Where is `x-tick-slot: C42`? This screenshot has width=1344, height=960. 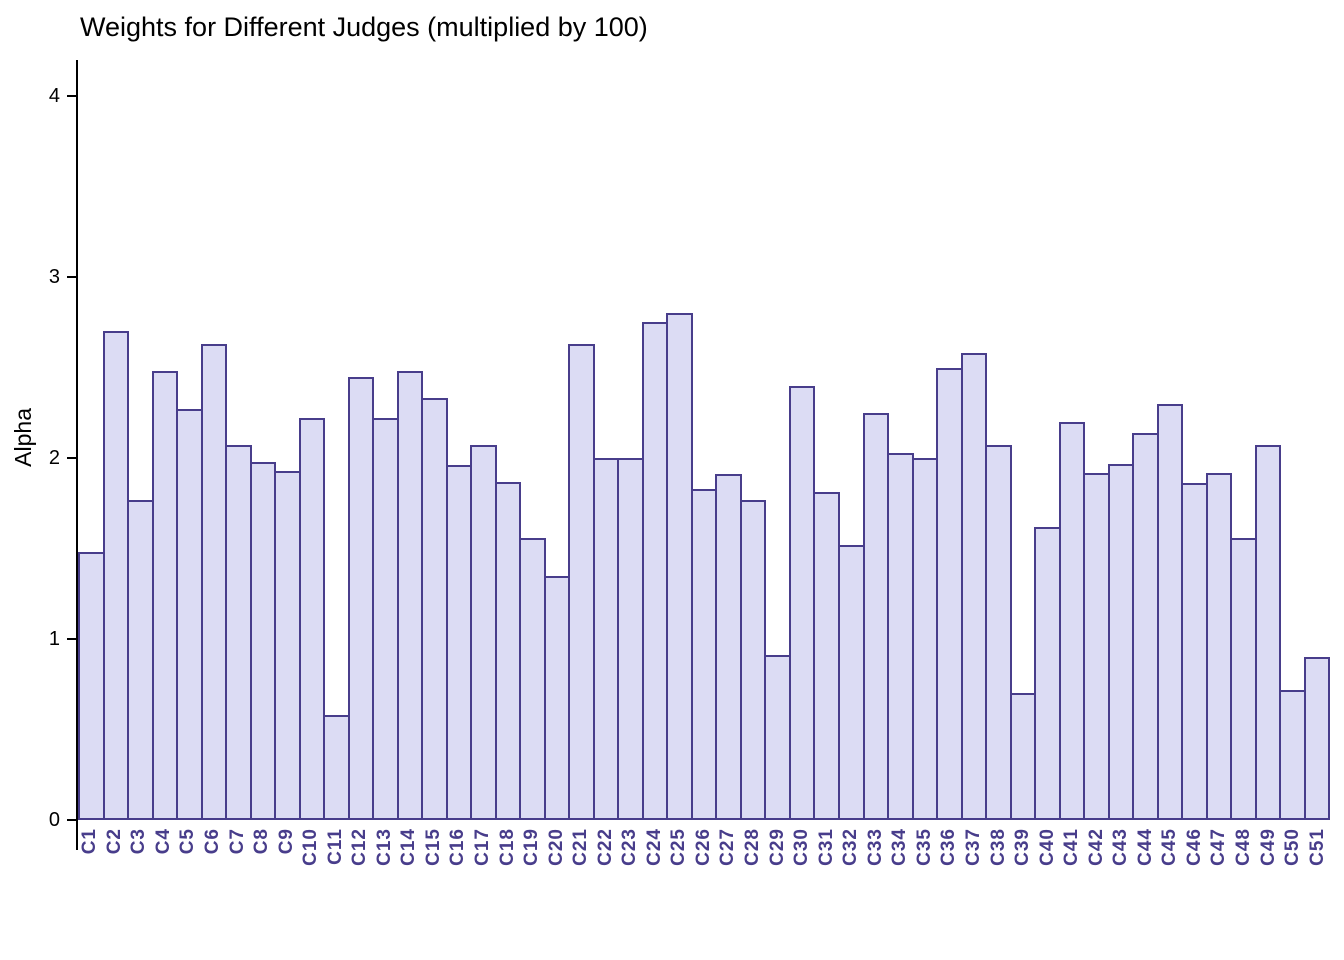 x-tick-slot: C42 is located at coordinates (1096, 847).